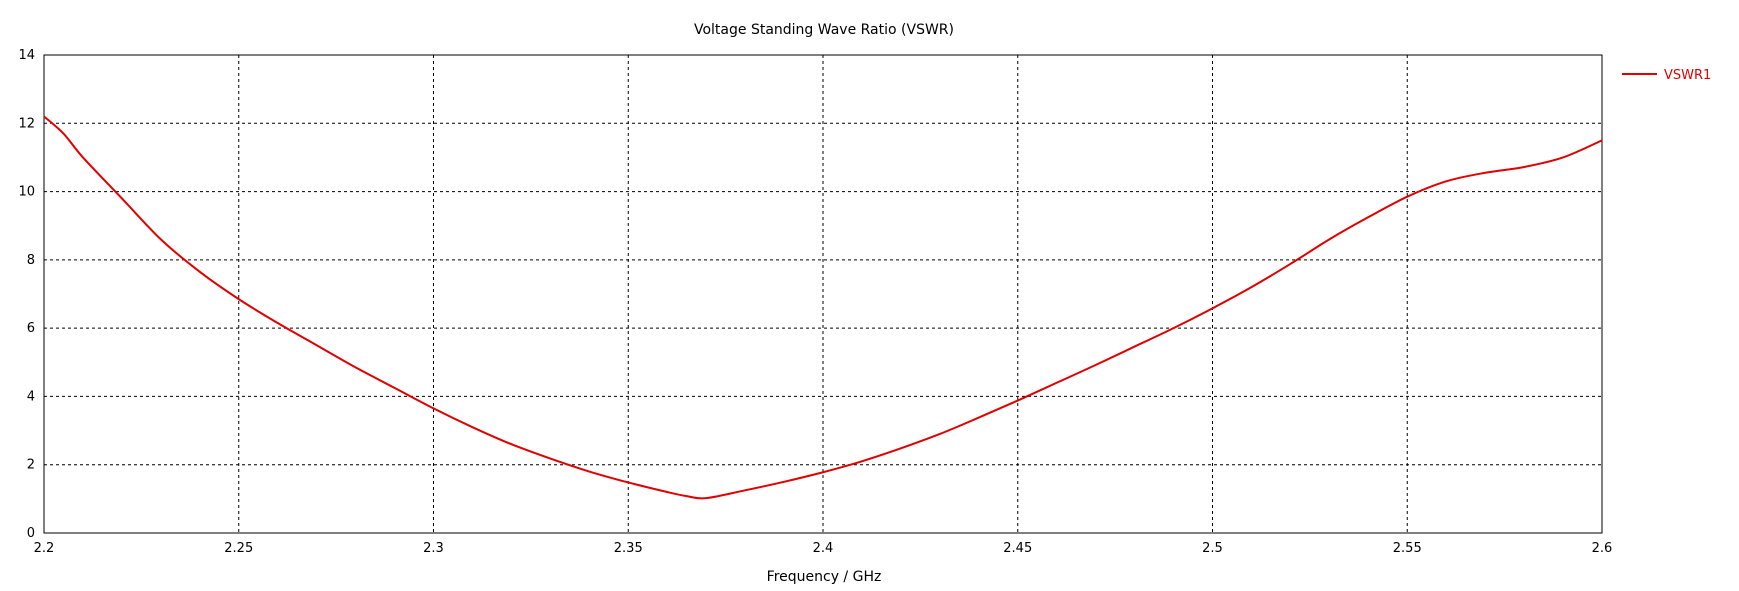  I want to click on y-tick-label: 10, so click(26, 192).